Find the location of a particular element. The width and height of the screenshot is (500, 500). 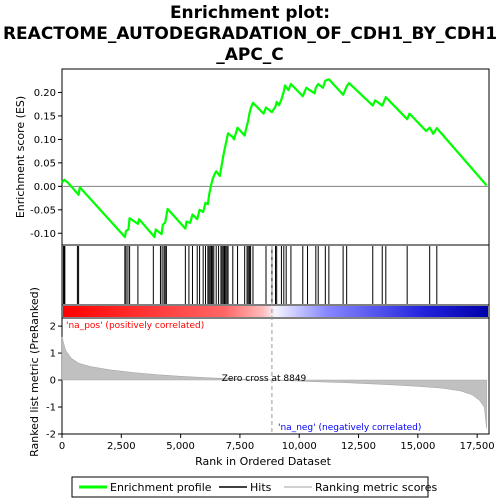

gradient-fill is located at coordinates (275, 311).